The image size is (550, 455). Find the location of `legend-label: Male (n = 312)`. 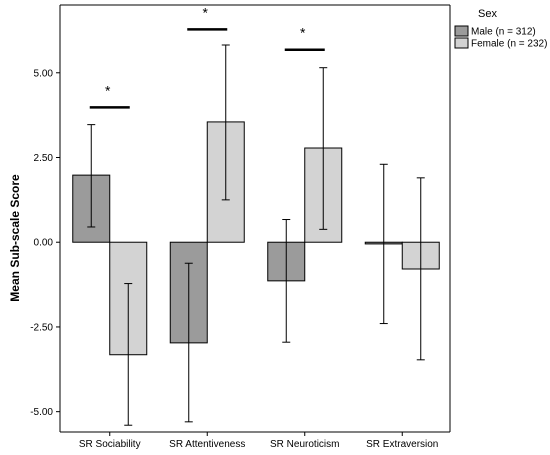

legend-label: Male (n = 312) is located at coordinates (503, 32).